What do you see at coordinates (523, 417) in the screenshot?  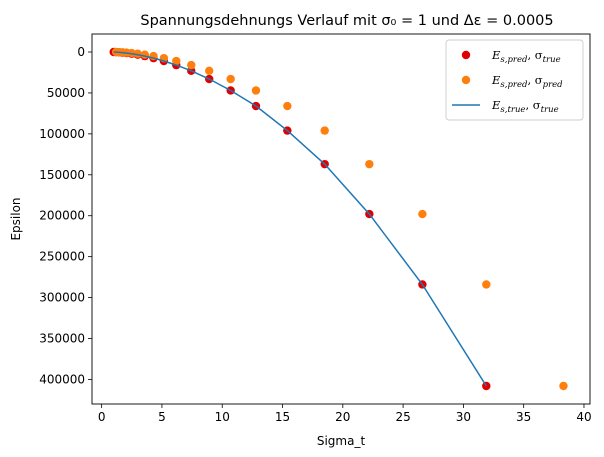 I see `x-tick-label: 35` at bounding box center [523, 417].